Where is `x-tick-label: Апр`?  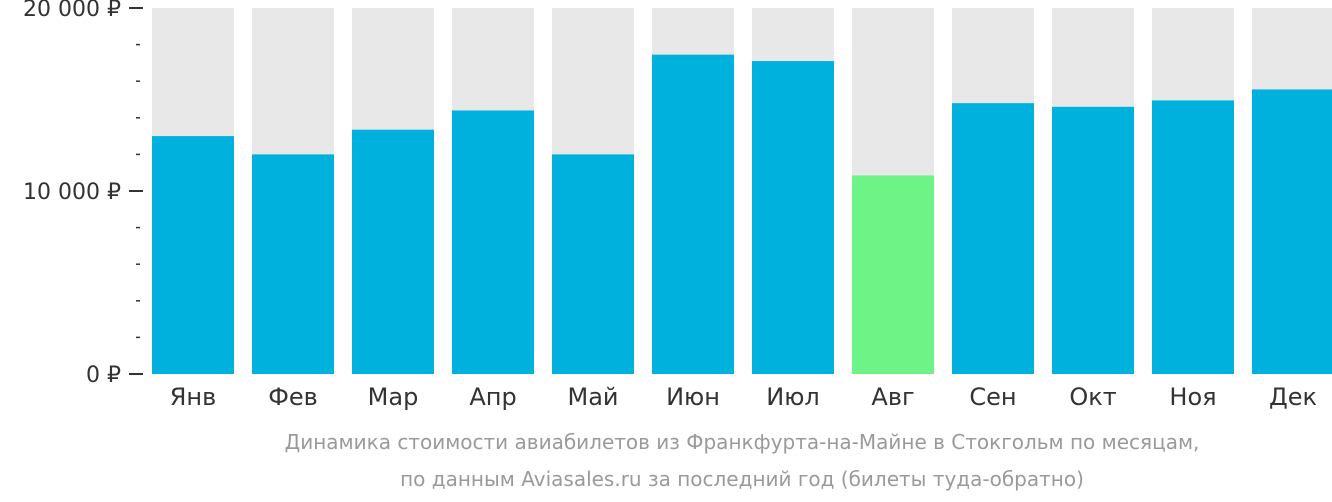 x-tick-label: Апр is located at coordinates (492, 397).